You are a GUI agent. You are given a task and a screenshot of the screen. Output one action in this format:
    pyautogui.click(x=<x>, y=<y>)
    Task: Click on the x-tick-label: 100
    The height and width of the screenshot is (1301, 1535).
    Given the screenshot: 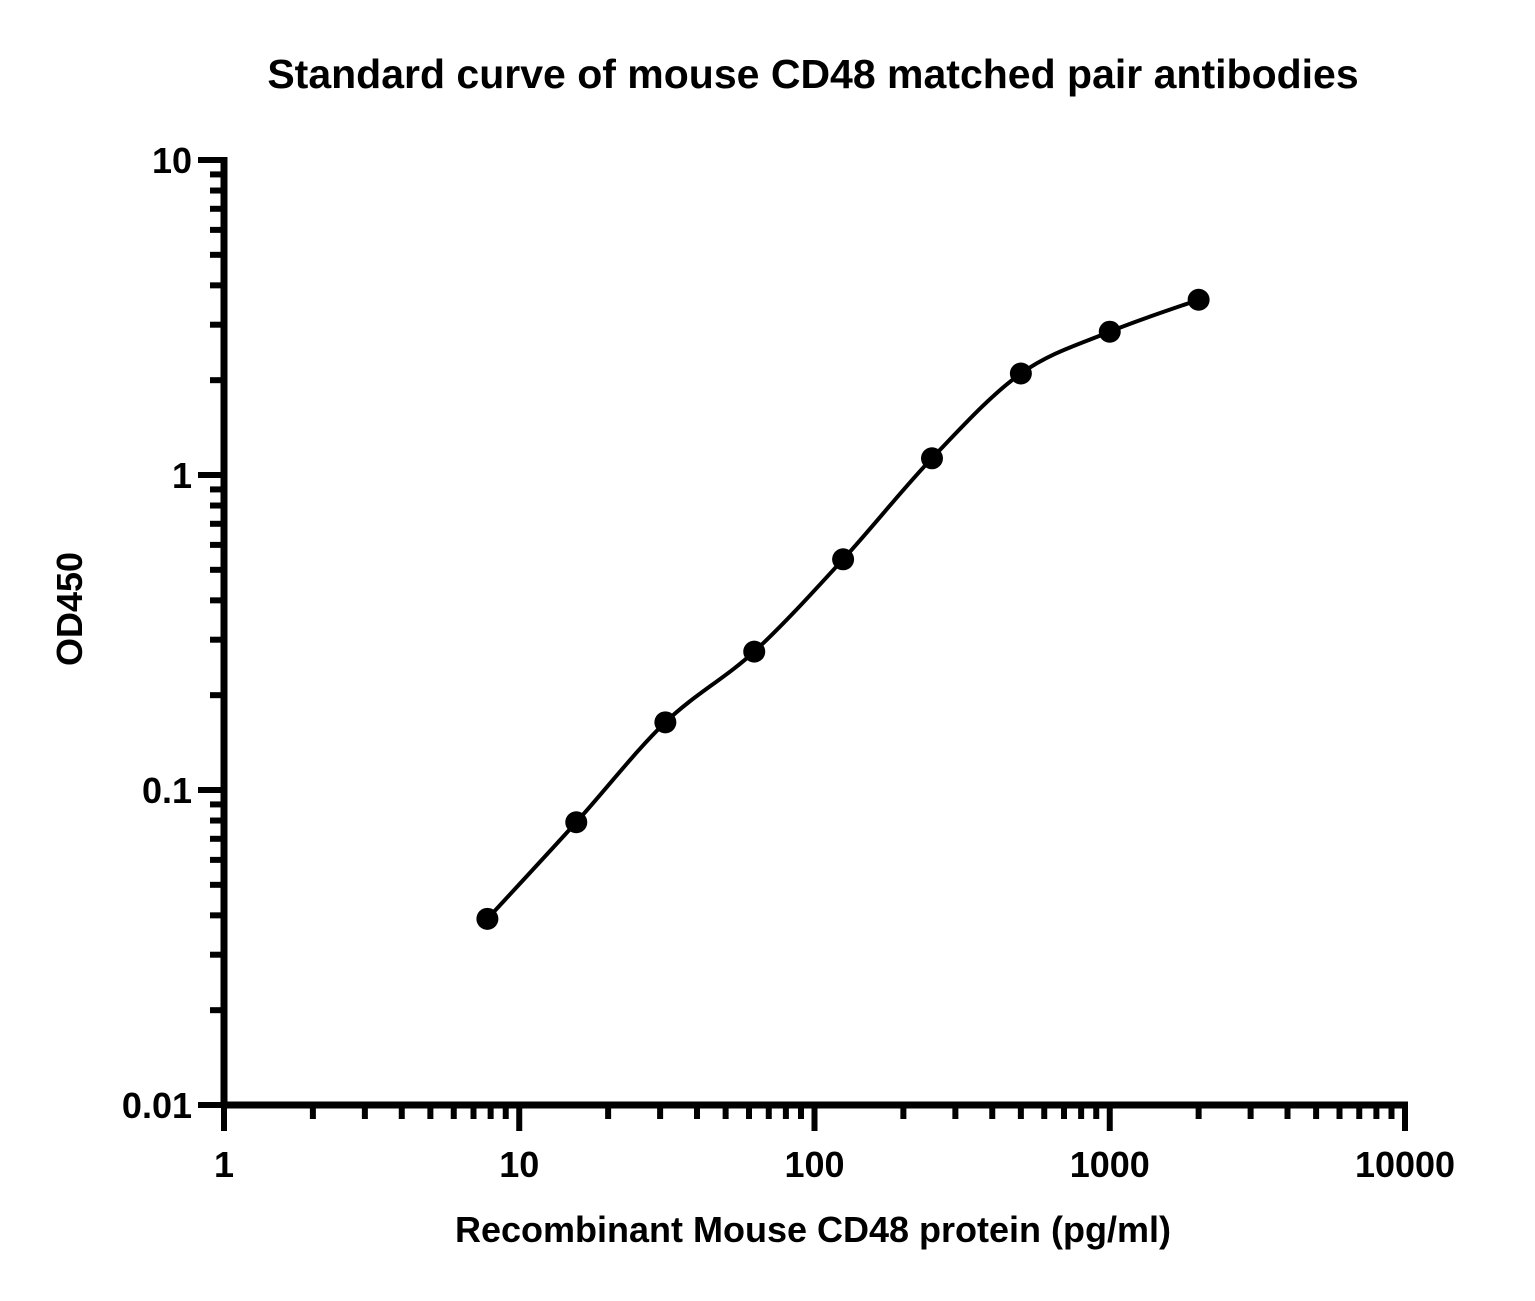 What is the action you would take?
    pyautogui.click(x=814, y=1164)
    